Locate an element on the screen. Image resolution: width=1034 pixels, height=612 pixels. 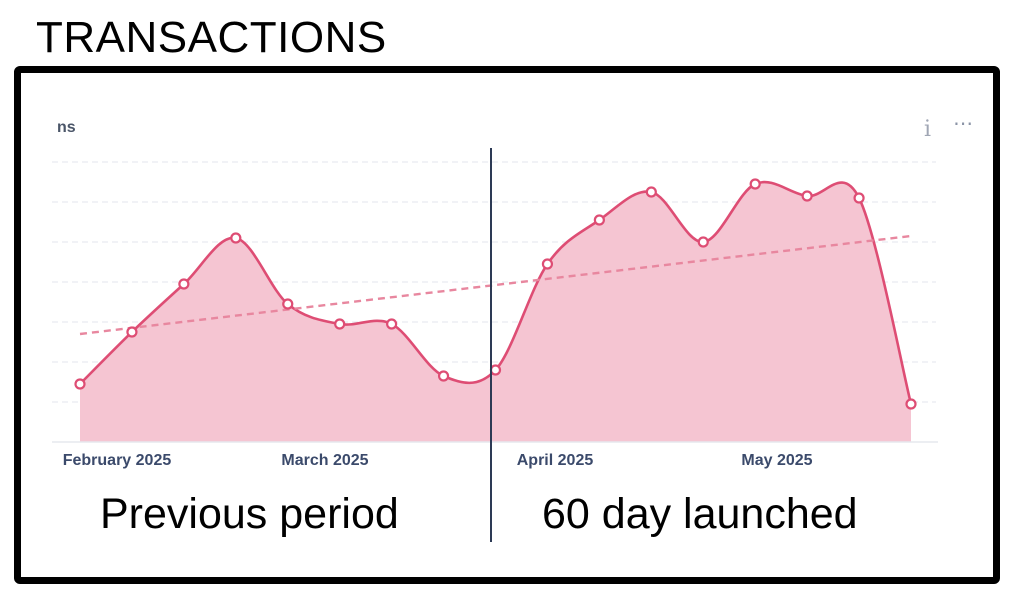
x-tick-label: March 2025 is located at coordinates (324, 460).